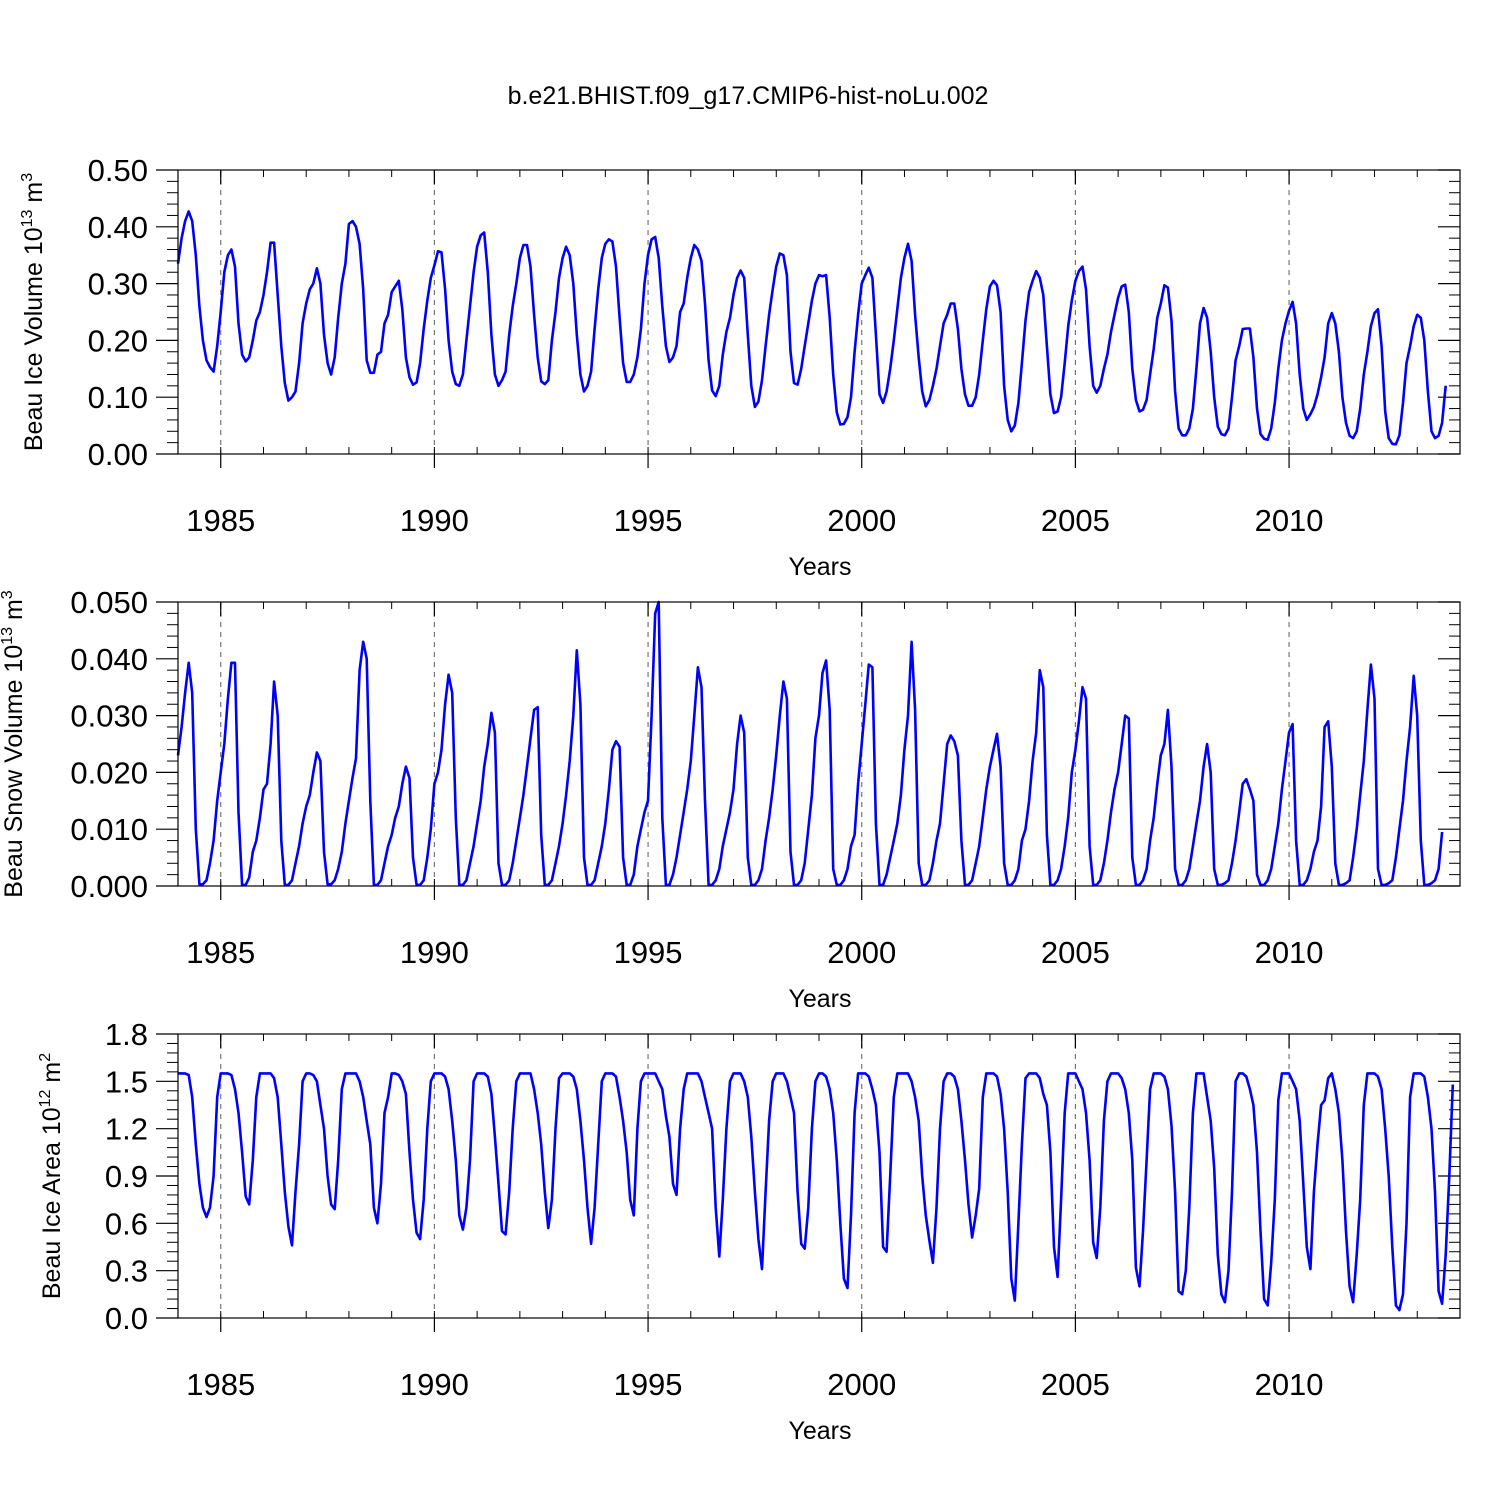  Describe the element at coordinates (126, 1129) in the screenshot. I see `ice-area-y-tick-label: 1.2` at that location.